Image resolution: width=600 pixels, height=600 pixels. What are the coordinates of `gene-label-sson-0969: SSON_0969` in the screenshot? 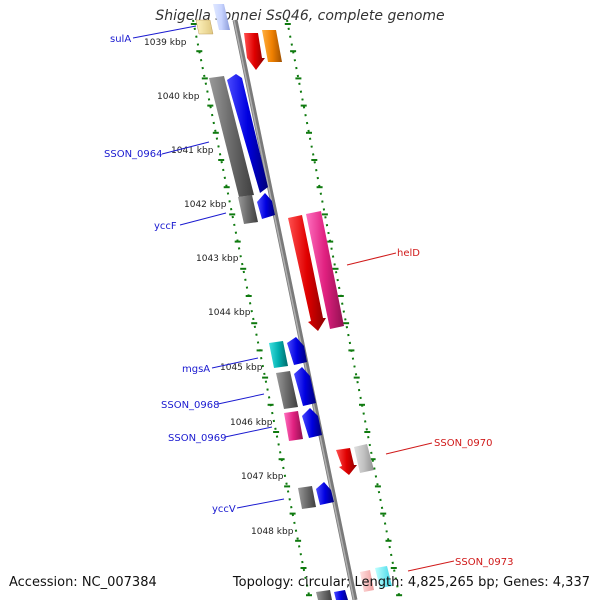 It's located at (197, 438).